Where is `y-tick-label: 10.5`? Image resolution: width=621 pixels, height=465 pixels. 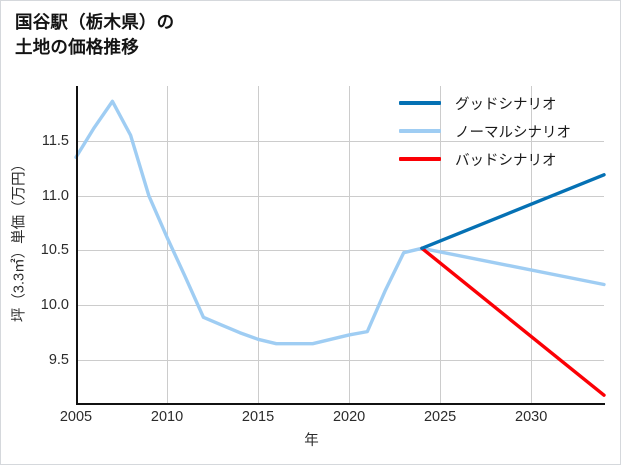
y-tick-label: 10.5 is located at coordinates (54, 250).